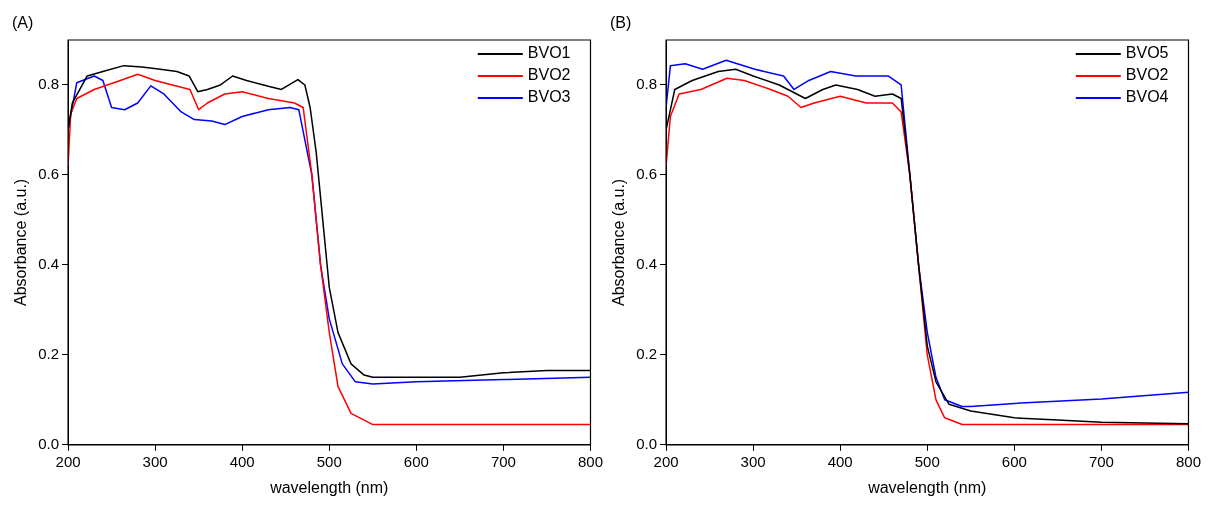 The image size is (1215, 512). What do you see at coordinates (1147, 97) in the screenshot?
I see `legend-label: BVO4` at bounding box center [1147, 97].